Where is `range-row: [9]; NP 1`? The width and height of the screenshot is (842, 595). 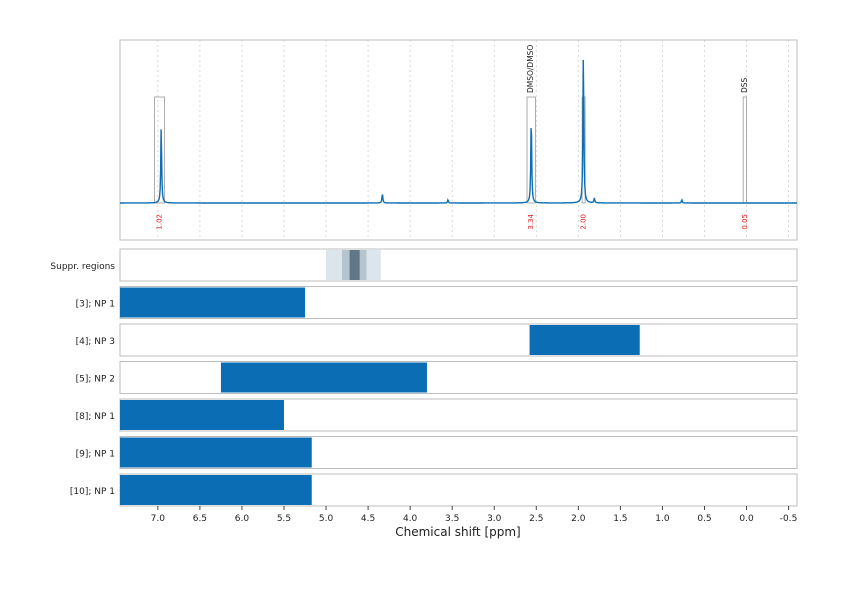 range-row: [9]; NP 1 is located at coordinates (437, 452).